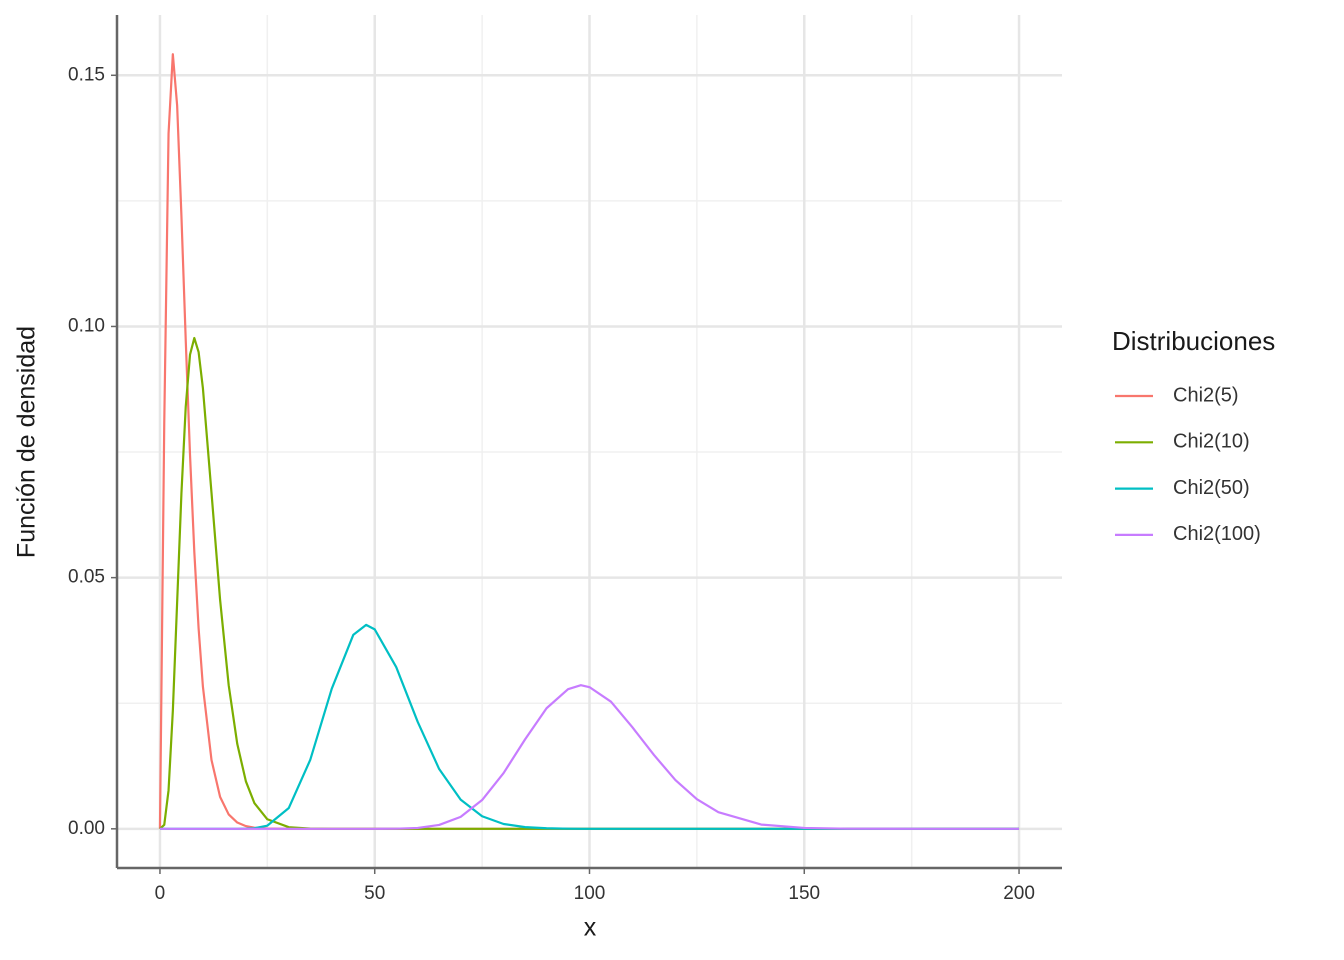 The height and width of the screenshot is (960, 1344). Describe the element at coordinates (1211, 442) in the screenshot. I see `legend-label: Chi2(10)` at that location.